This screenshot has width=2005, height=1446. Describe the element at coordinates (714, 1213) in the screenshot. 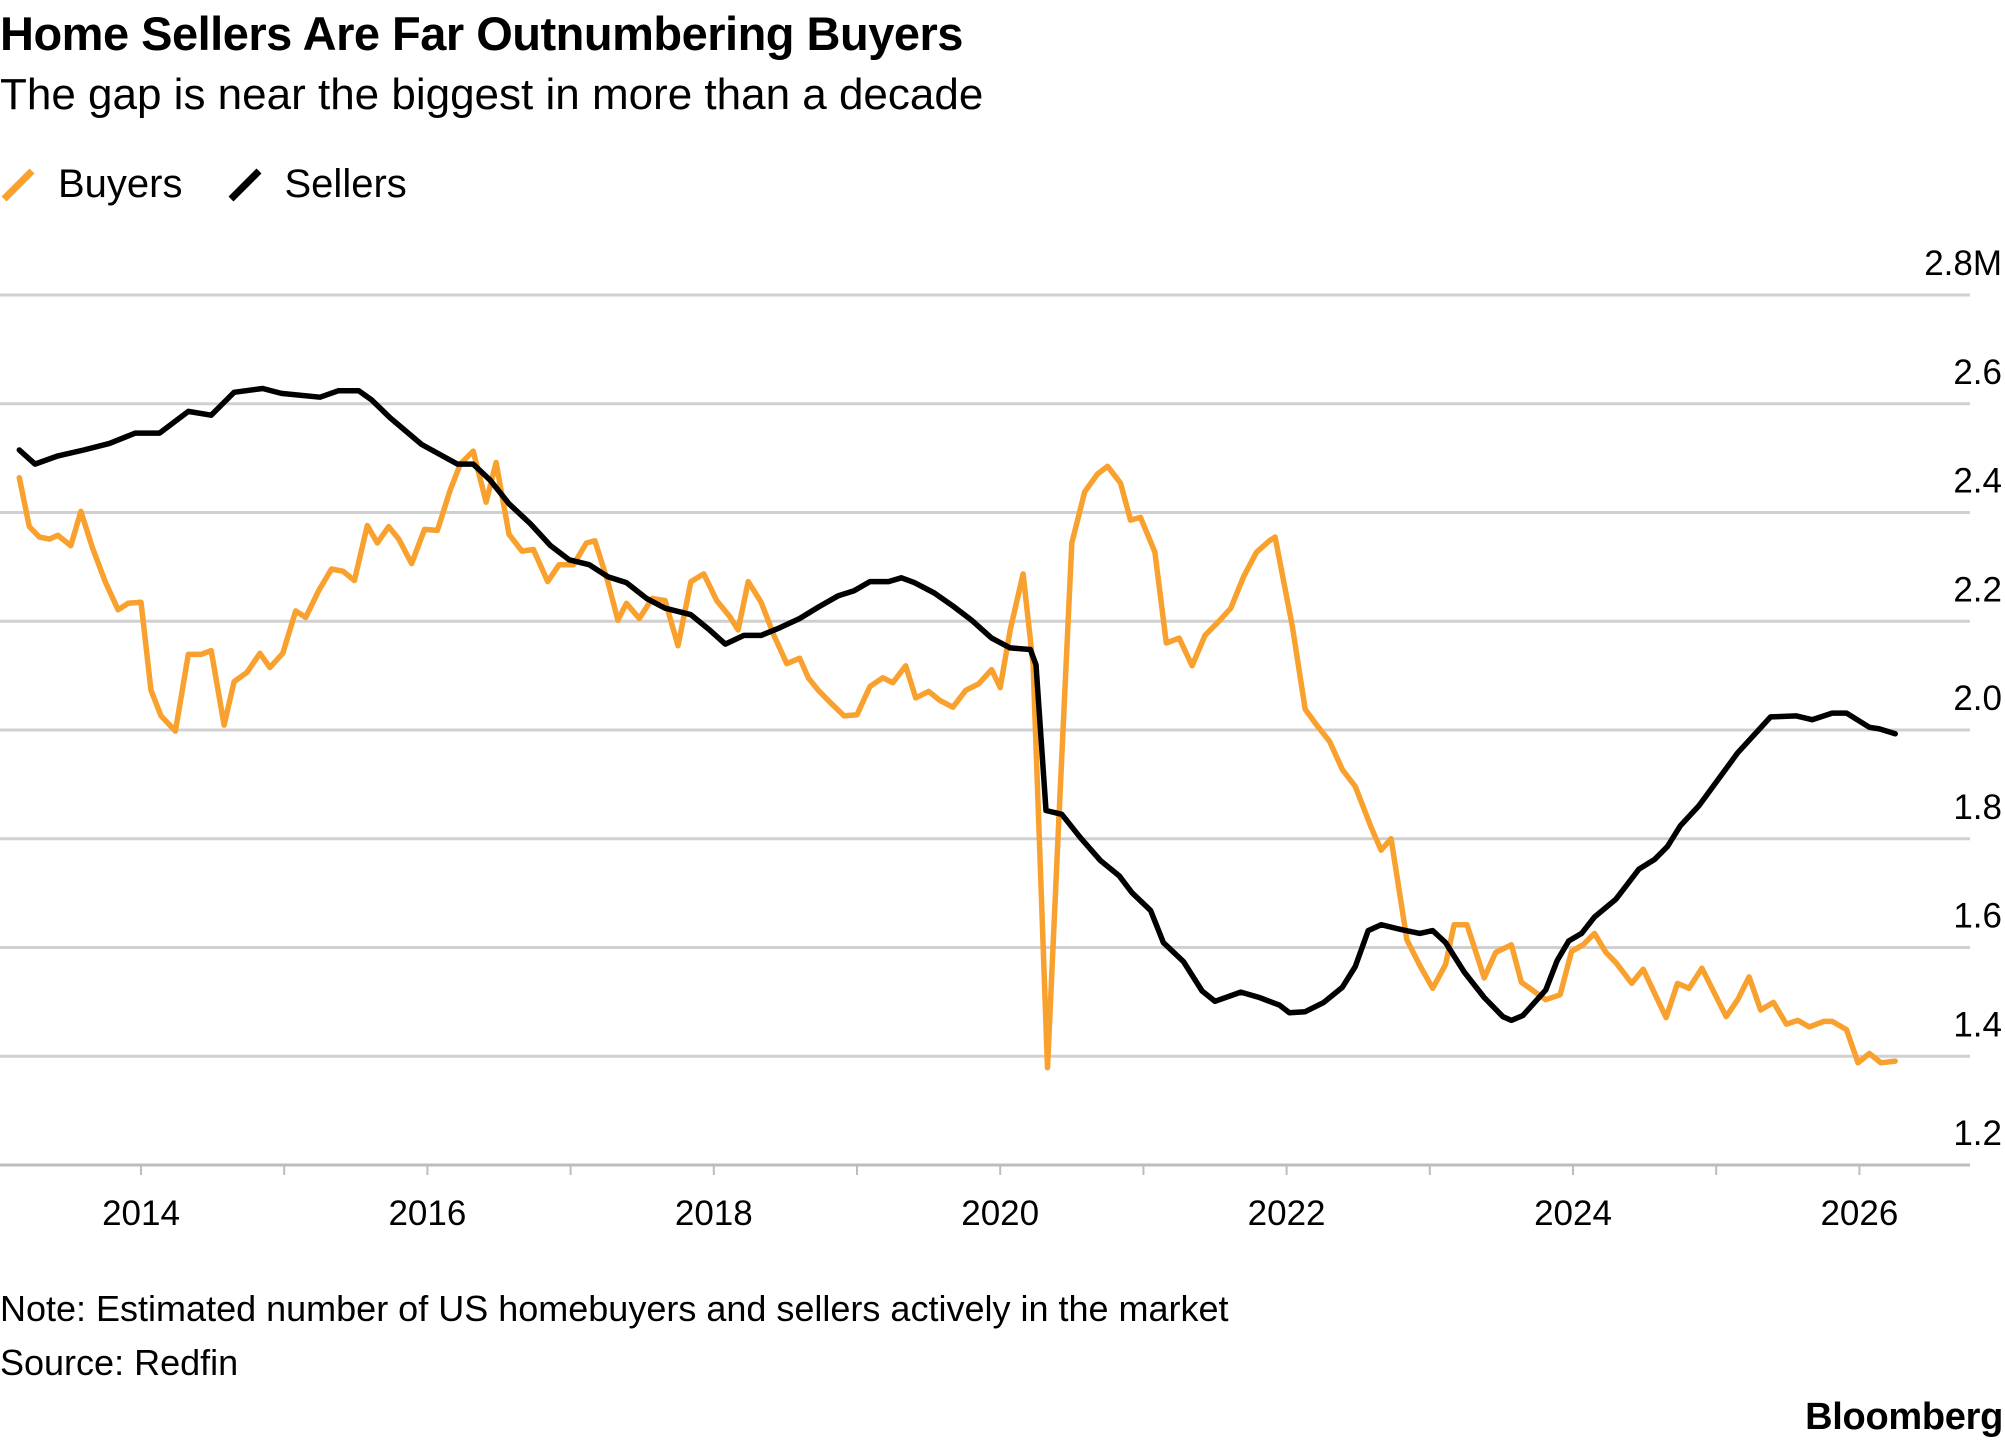

I see `x-tick-label: 2018` at that location.